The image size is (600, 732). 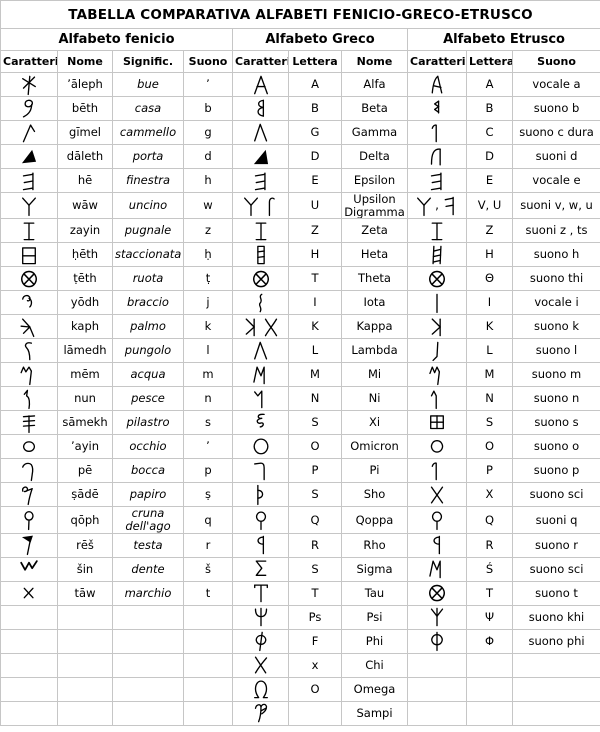 What do you see at coordinates (435, 156) in the screenshot?
I see `et-d-icon` at bounding box center [435, 156].